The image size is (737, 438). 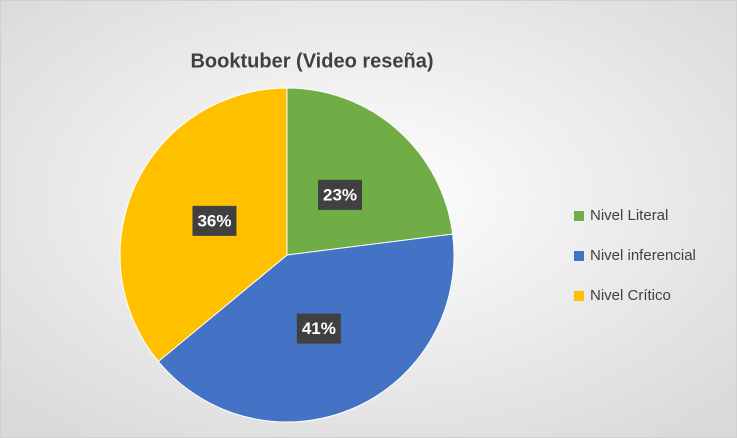 I want to click on pie-slice, so click(x=370, y=171).